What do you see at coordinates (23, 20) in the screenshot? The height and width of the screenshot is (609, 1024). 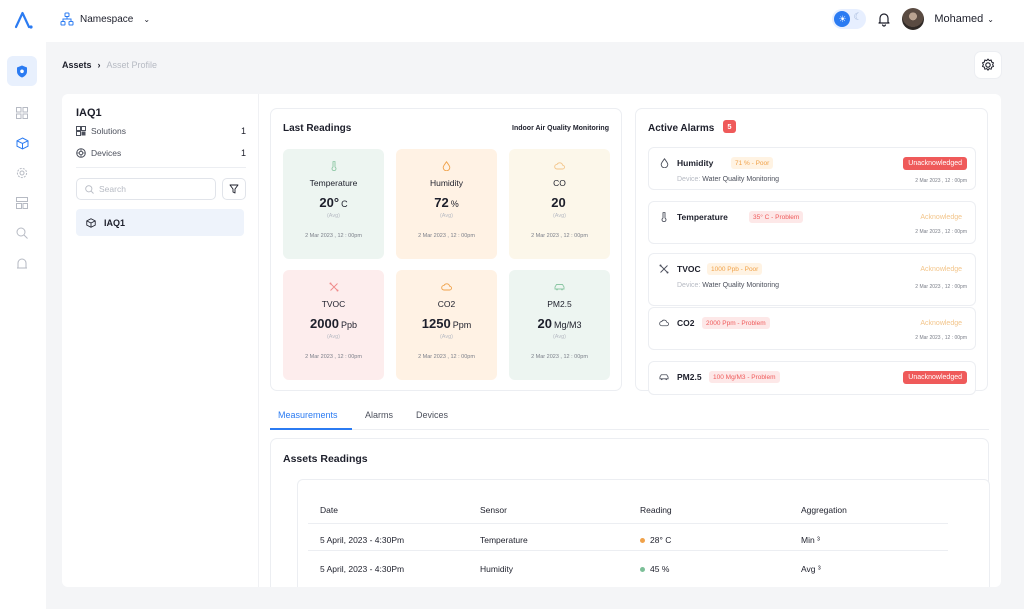 I see `app-logo-icon` at bounding box center [23, 20].